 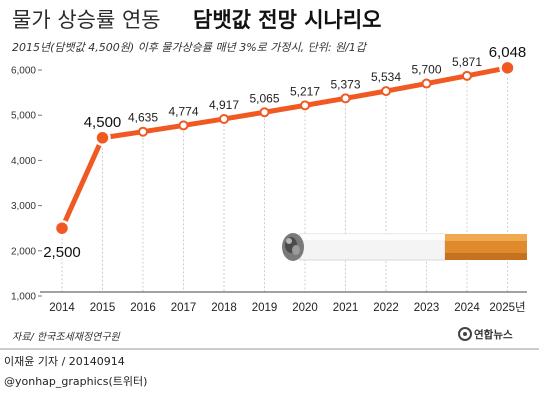 What do you see at coordinates (62, 252) in the screenshot?
I see `data-label: 2,500` at bounding box center [62, 252].